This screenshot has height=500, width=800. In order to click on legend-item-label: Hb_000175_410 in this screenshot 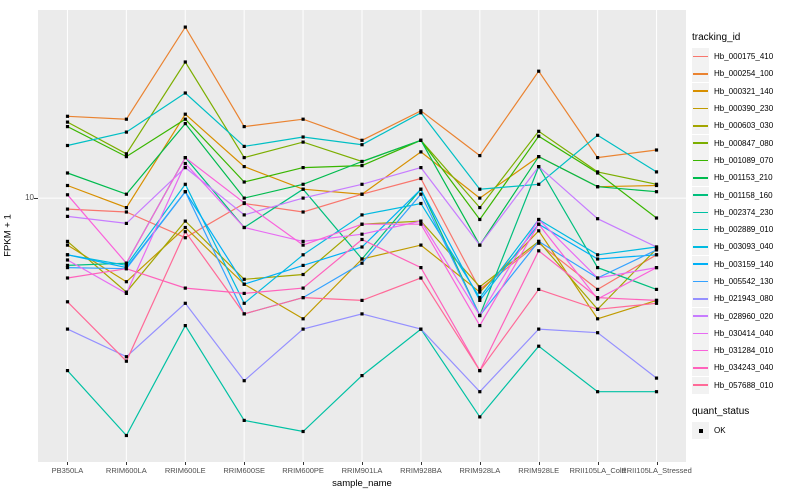, I will do `click(744, 57)`.